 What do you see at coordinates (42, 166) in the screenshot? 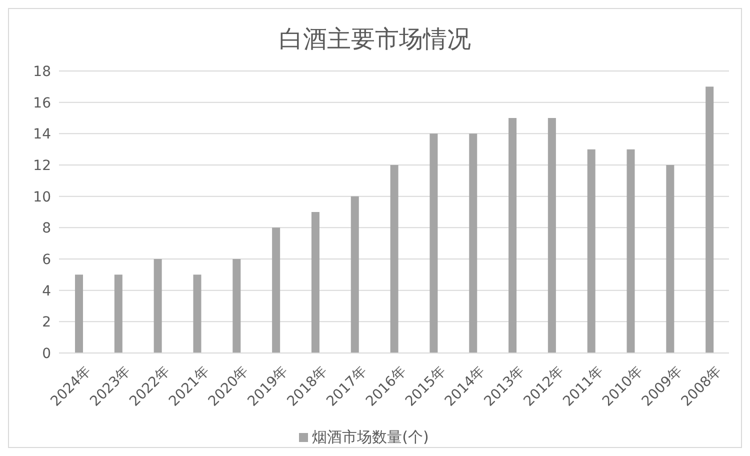
I see `y-tick-label: 12` at bounding box center [42, 166].